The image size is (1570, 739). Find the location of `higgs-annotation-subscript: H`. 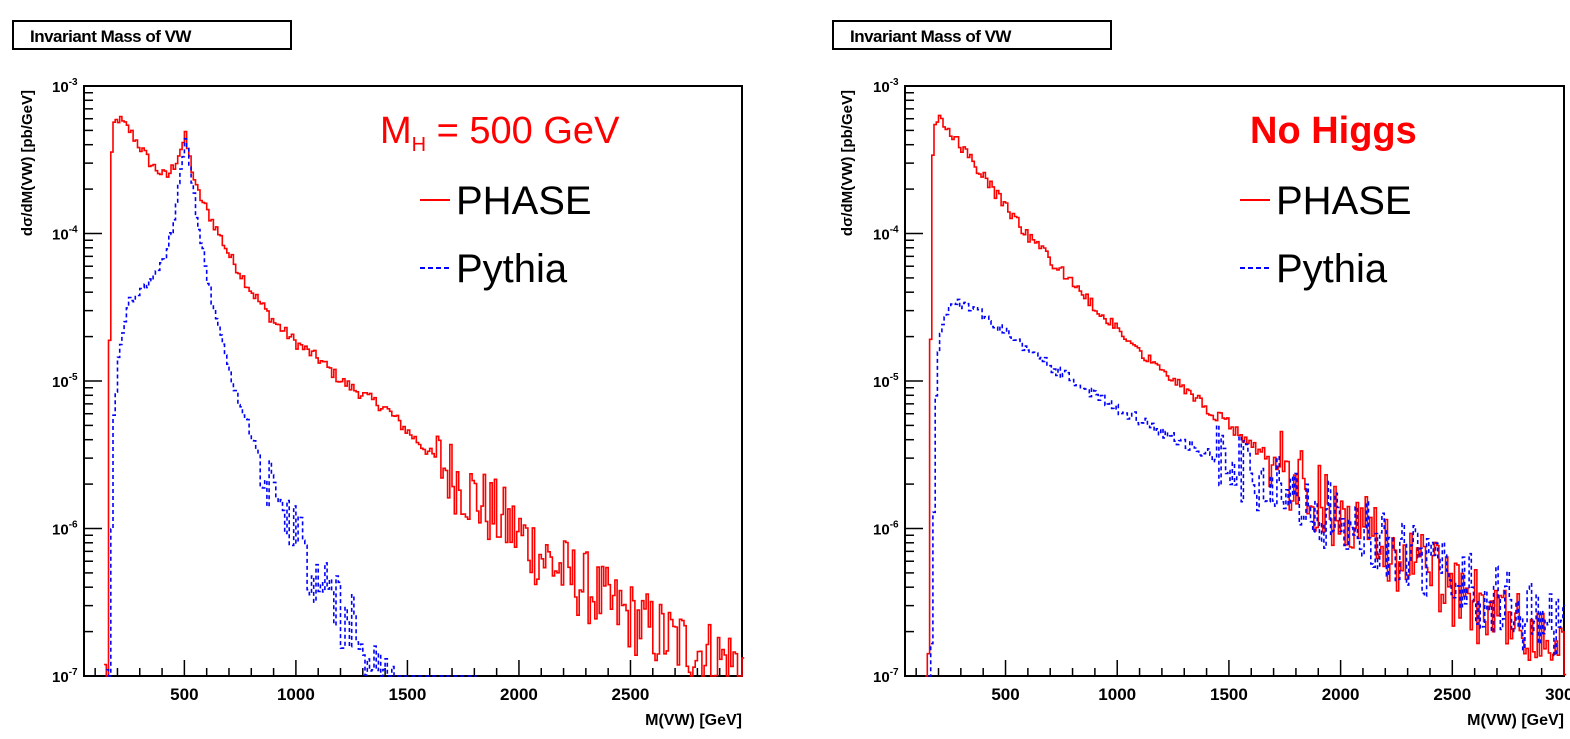

higgs-annotation-subscript: H is located at coordinates (419, 145).